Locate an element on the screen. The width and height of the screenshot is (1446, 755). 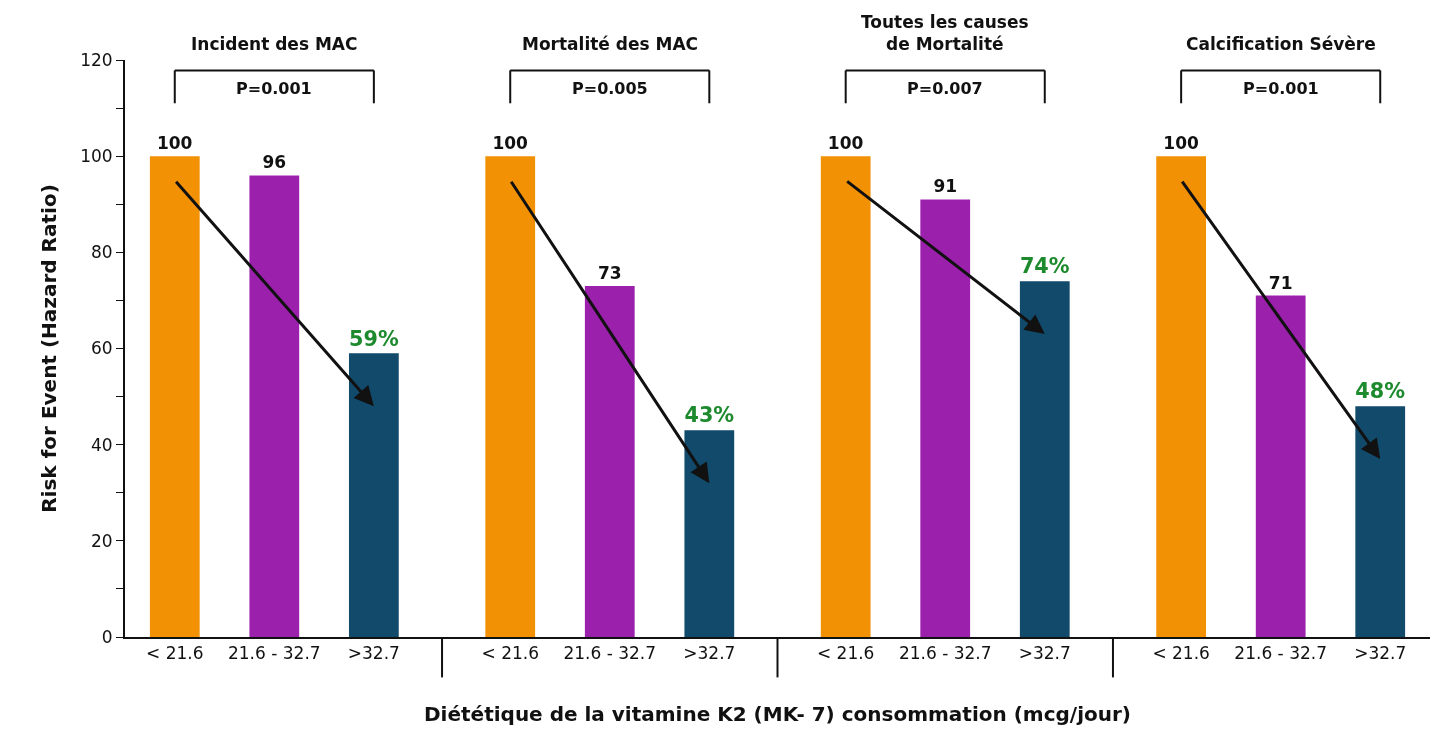
y-tick-label: 0 is located at coordinates (107, 636).